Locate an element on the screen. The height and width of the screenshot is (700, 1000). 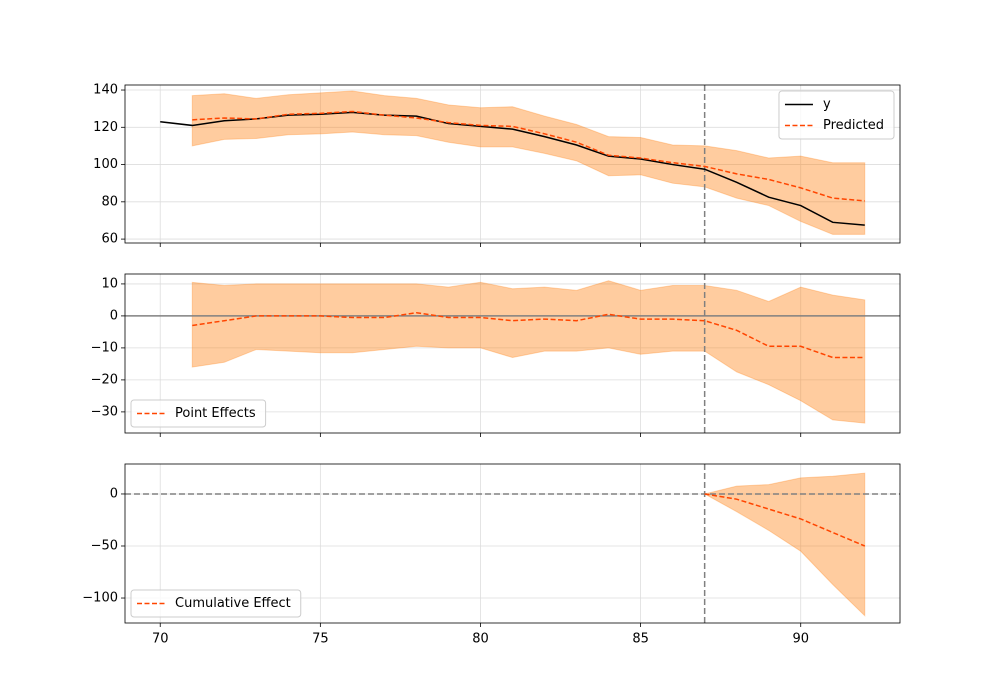
y-tick-label: 100 is located at coordinates (105, 164).